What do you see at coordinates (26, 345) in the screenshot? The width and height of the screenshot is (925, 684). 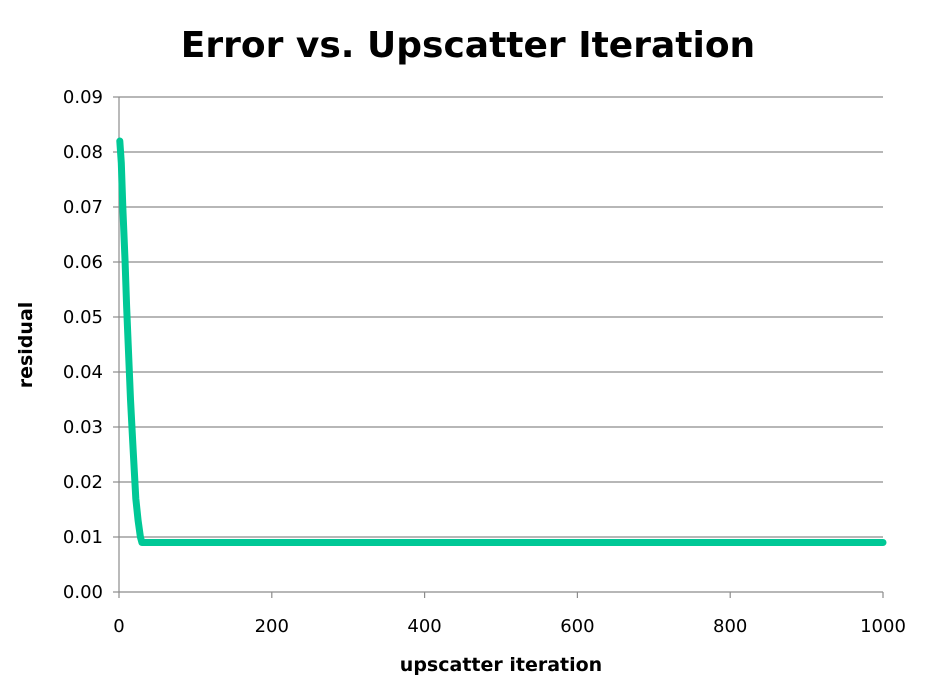 I see `y-axis-label: residual` at bounding box center [26, 345].